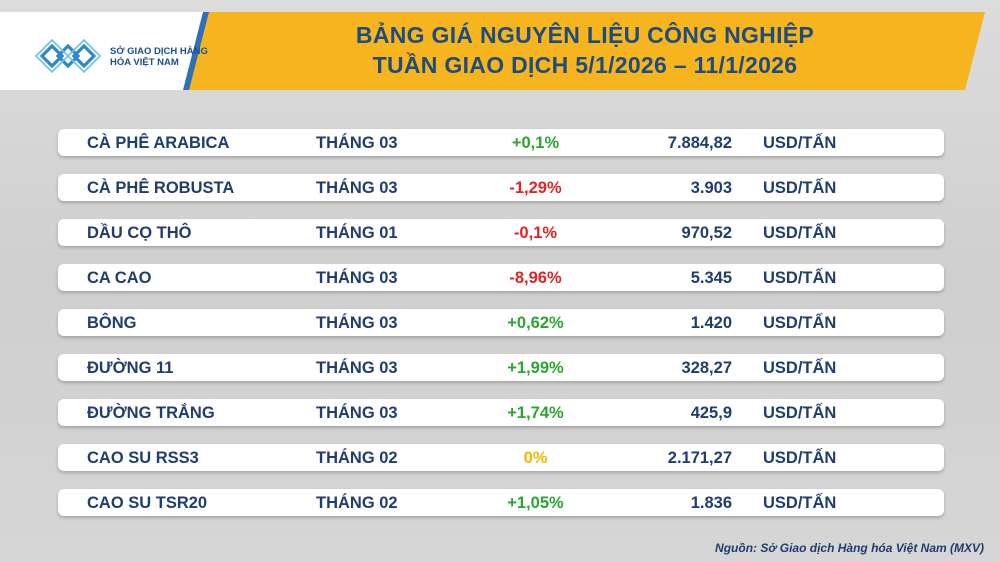 The height and width of the screenshot is (562, 1000). Describe the element at coordinates (535, 323) in the screenshot. I see `price-change: +0,62%` at that location.